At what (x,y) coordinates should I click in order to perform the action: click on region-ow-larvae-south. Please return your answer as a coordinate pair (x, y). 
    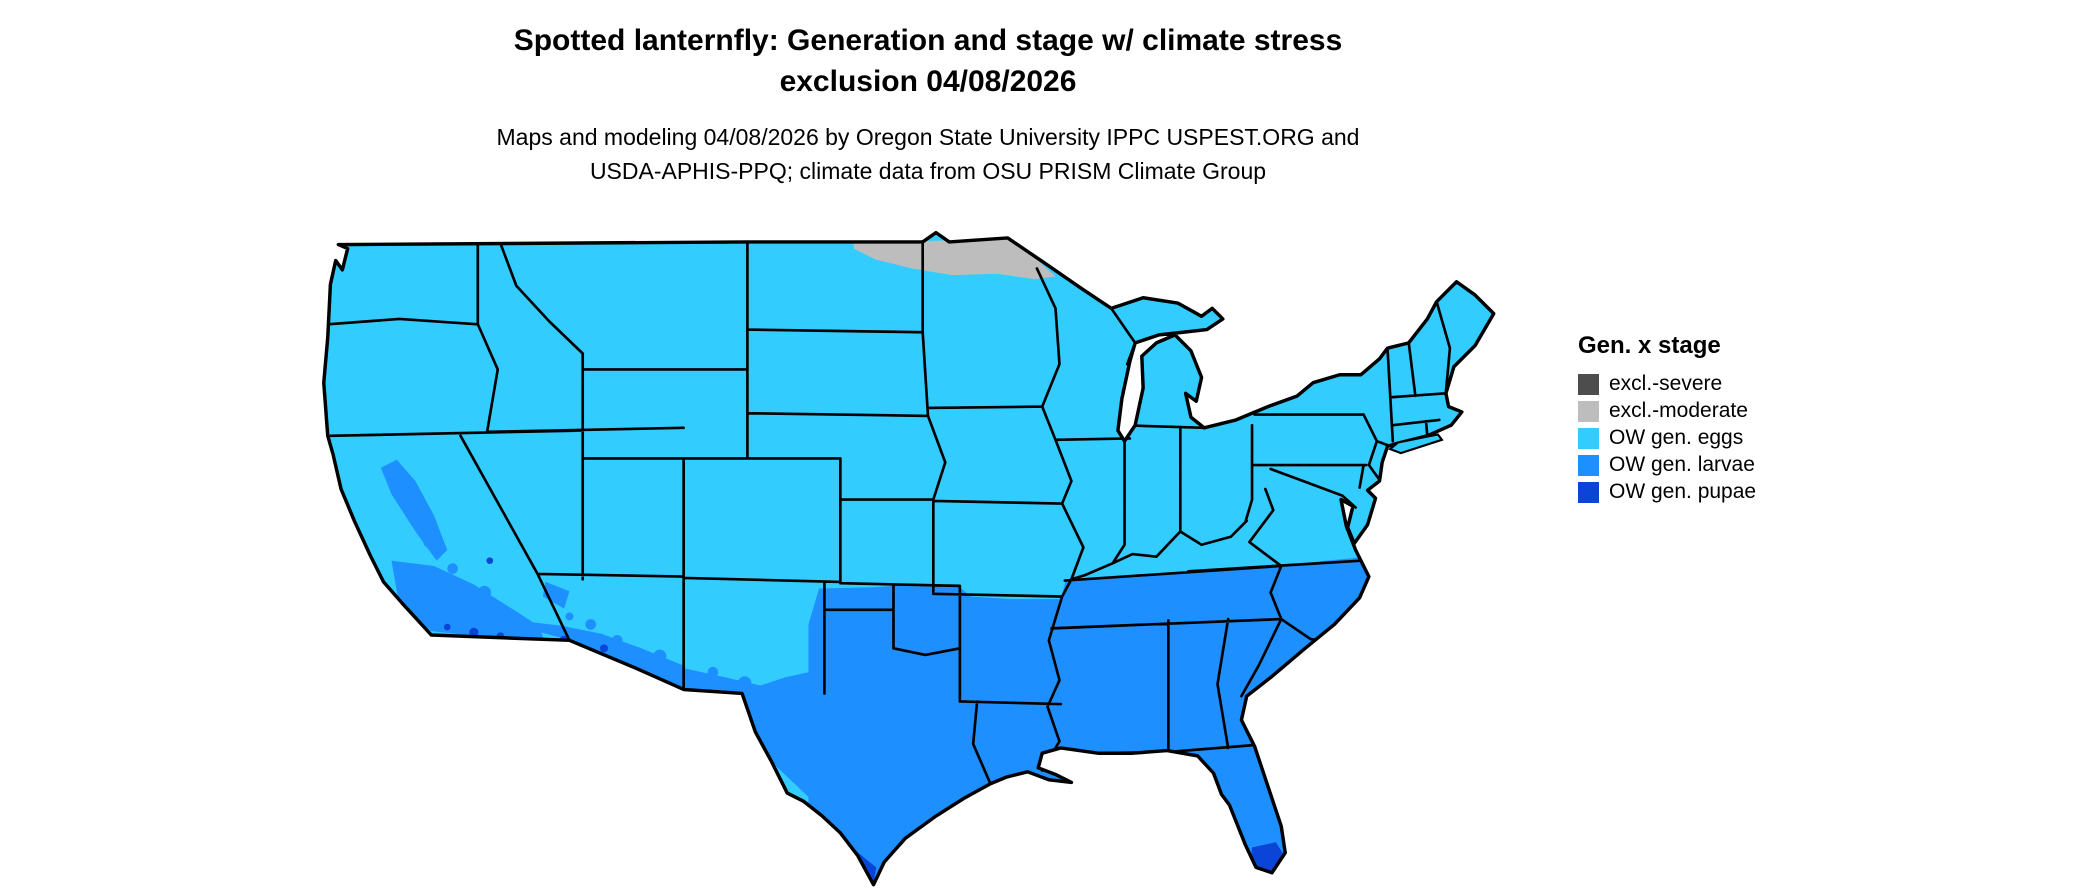
    Looking at the image, I should click on (1107, 720).